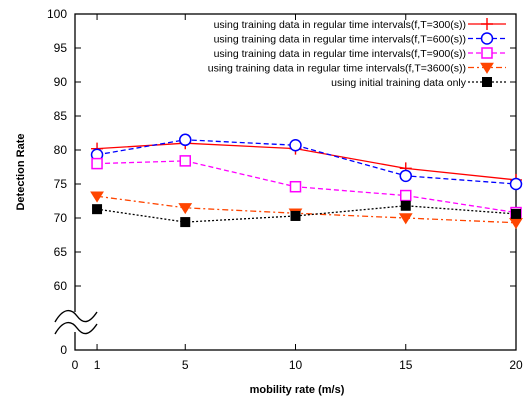 Image resolution: width=529 pixels, height=403 pixels. Describe the element at coordinates (21, 171) in the screenshot. I see `y-axis-title: Detection Rate` at that location.